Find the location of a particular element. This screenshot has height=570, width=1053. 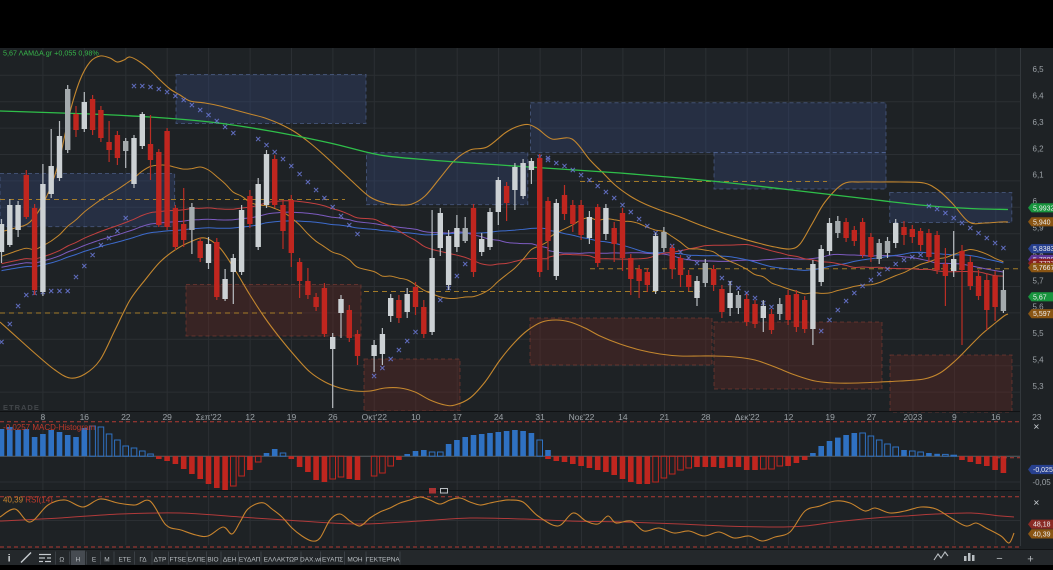

svg-text: 6,5 is located at coordinates (1039, 69).